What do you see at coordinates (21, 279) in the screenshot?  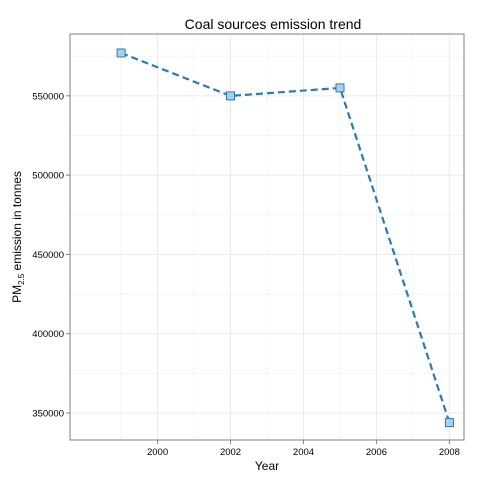 I see `y-axis-title-subscript: 2.5` at bounding box center [21, 279].